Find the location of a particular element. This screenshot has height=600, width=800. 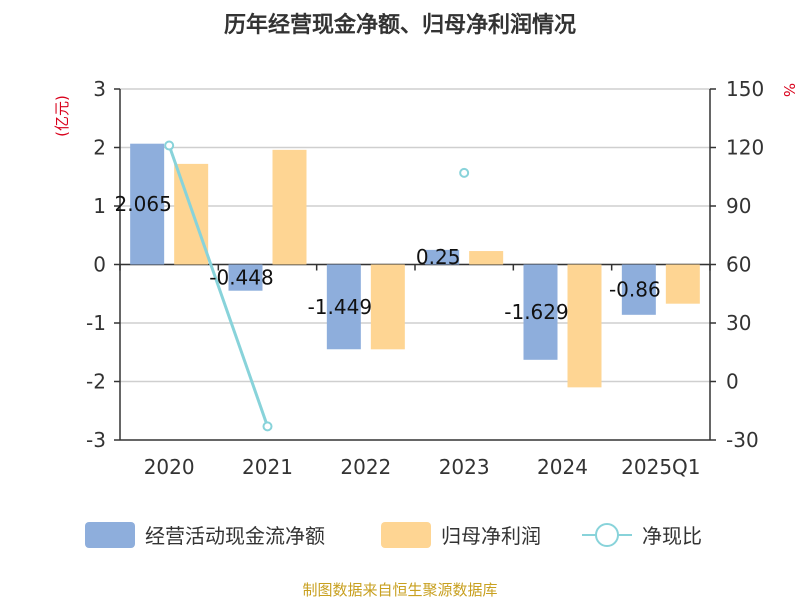

left-axis-unit: (亿元) is located at coordinates (62, 116).